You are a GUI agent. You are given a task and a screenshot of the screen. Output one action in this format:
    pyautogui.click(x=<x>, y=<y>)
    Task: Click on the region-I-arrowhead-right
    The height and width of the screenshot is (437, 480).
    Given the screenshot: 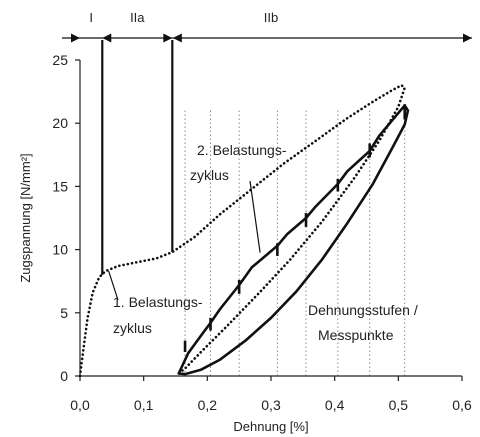 What is the action you would take?
    pyautogui.click(x=75, y=38)
    